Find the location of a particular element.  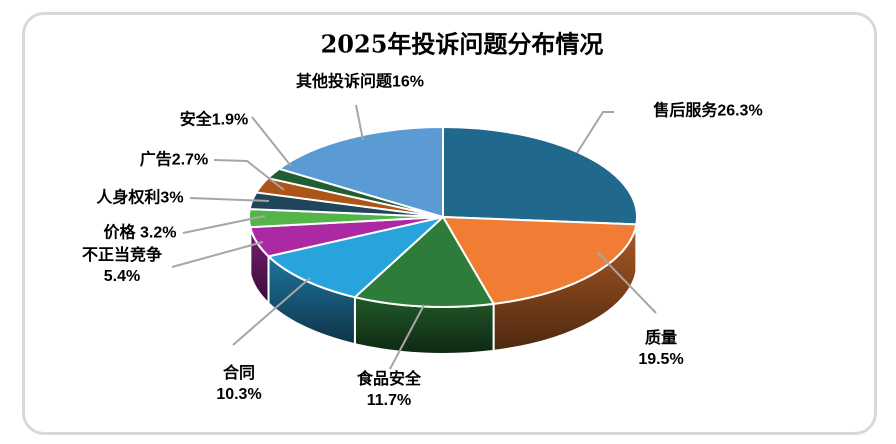

chart-title: 2025年投诉问题分布情况 is located at coordinates (462, 44).